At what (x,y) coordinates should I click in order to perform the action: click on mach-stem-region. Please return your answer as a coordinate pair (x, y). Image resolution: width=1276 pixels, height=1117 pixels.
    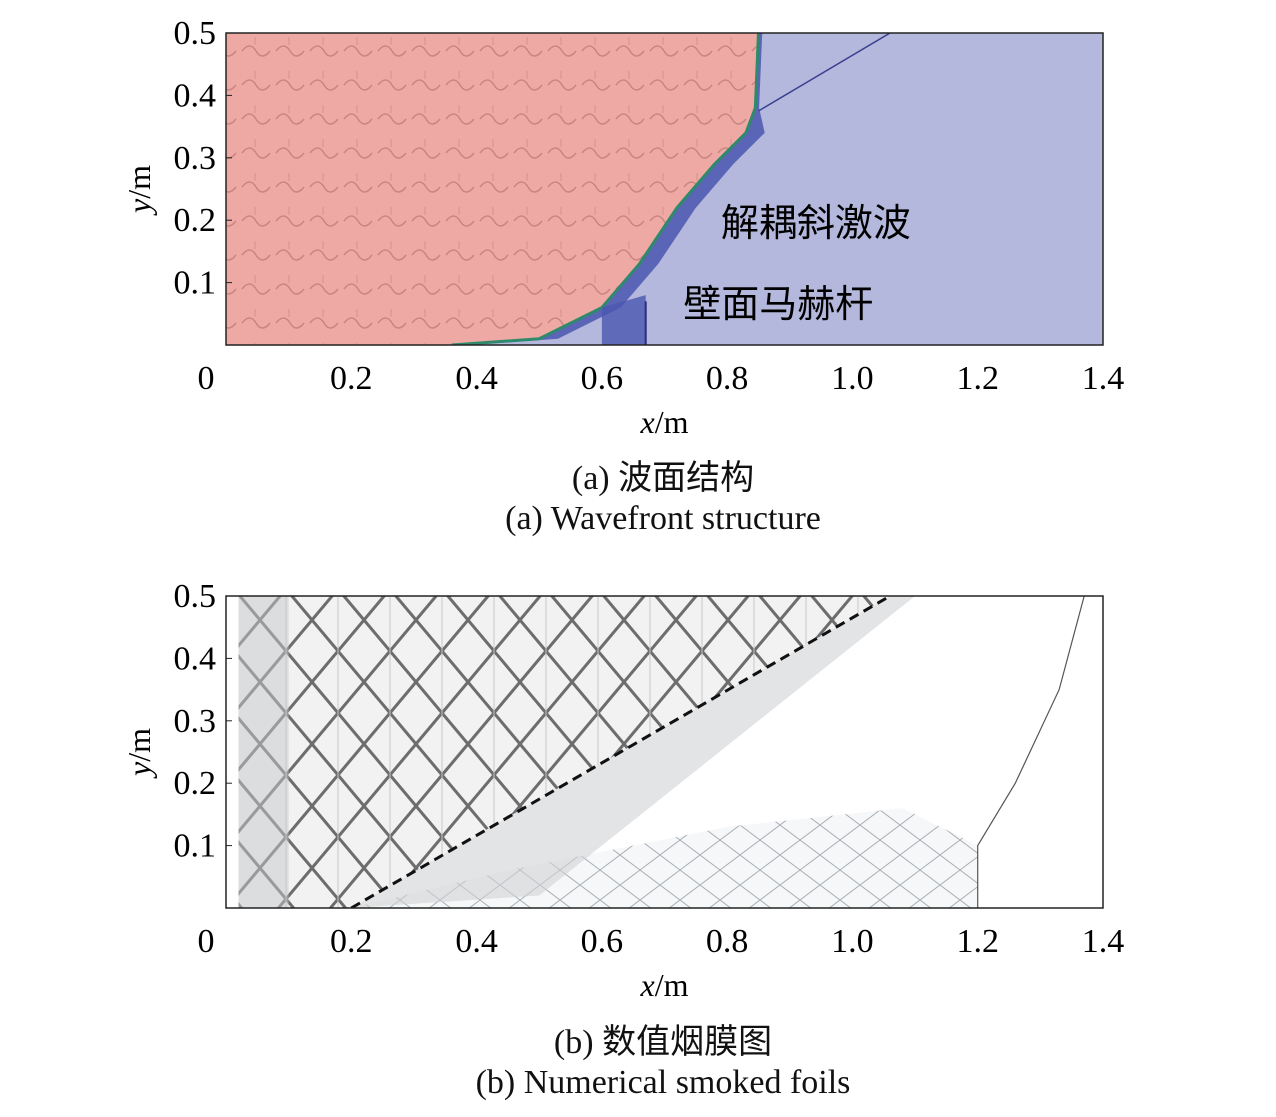
    Looking at the image, I should click on (623, 320).